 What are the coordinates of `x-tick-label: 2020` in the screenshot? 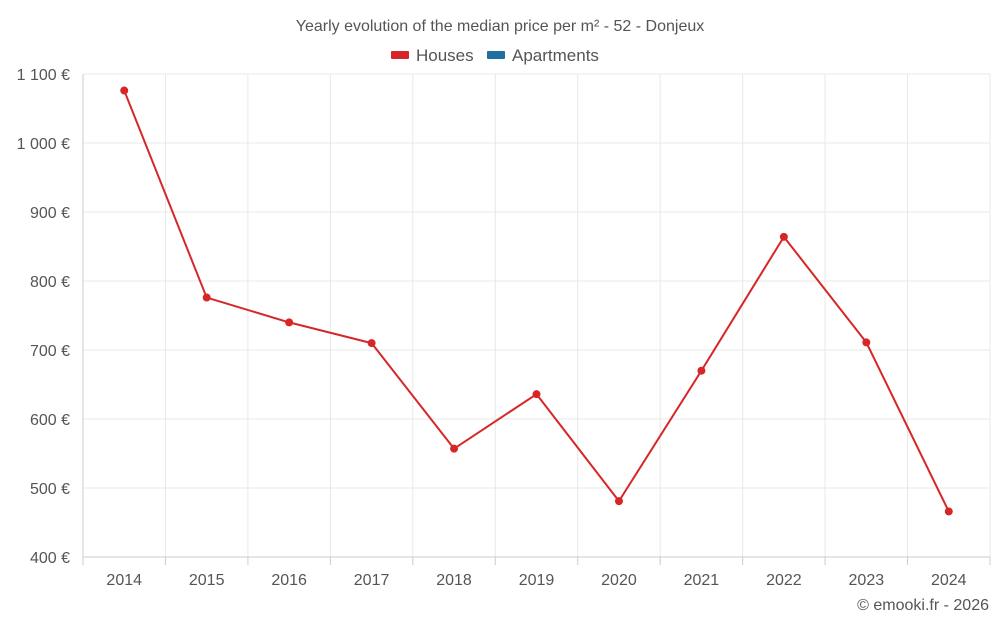 It's located at (619, 580).